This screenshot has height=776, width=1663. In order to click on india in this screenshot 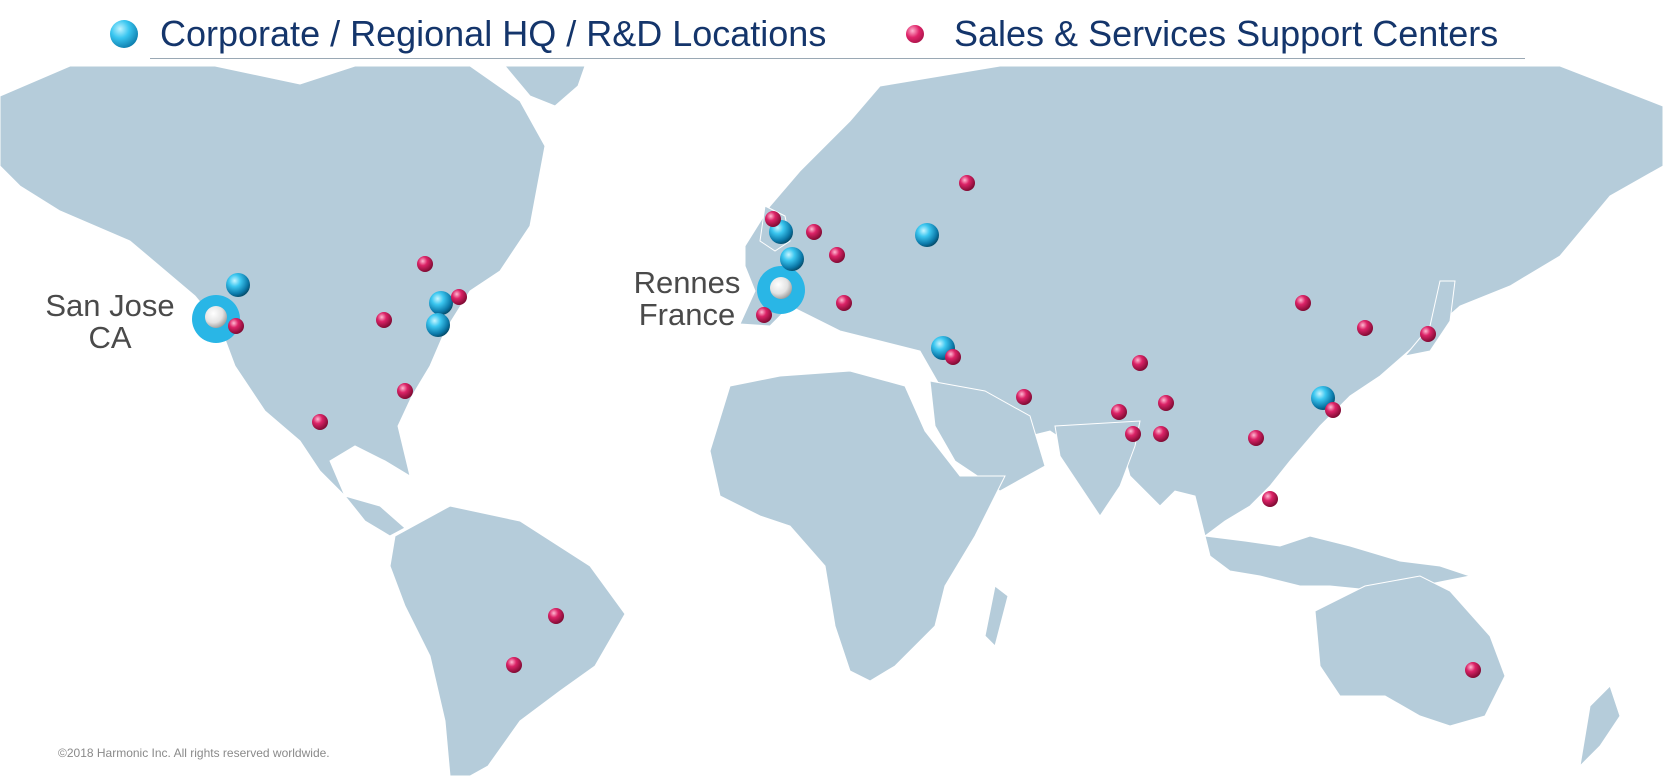, I will do `click(1097, 468)`.